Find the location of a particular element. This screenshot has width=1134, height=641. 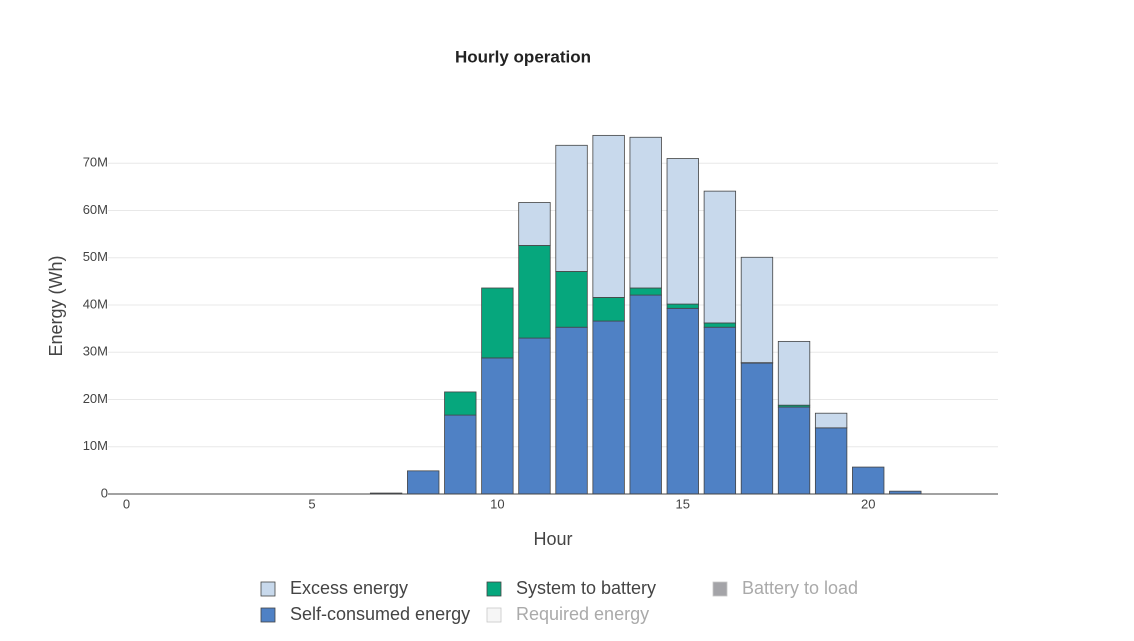

x-tick-label: 0 is located at coordinates (126, 503).